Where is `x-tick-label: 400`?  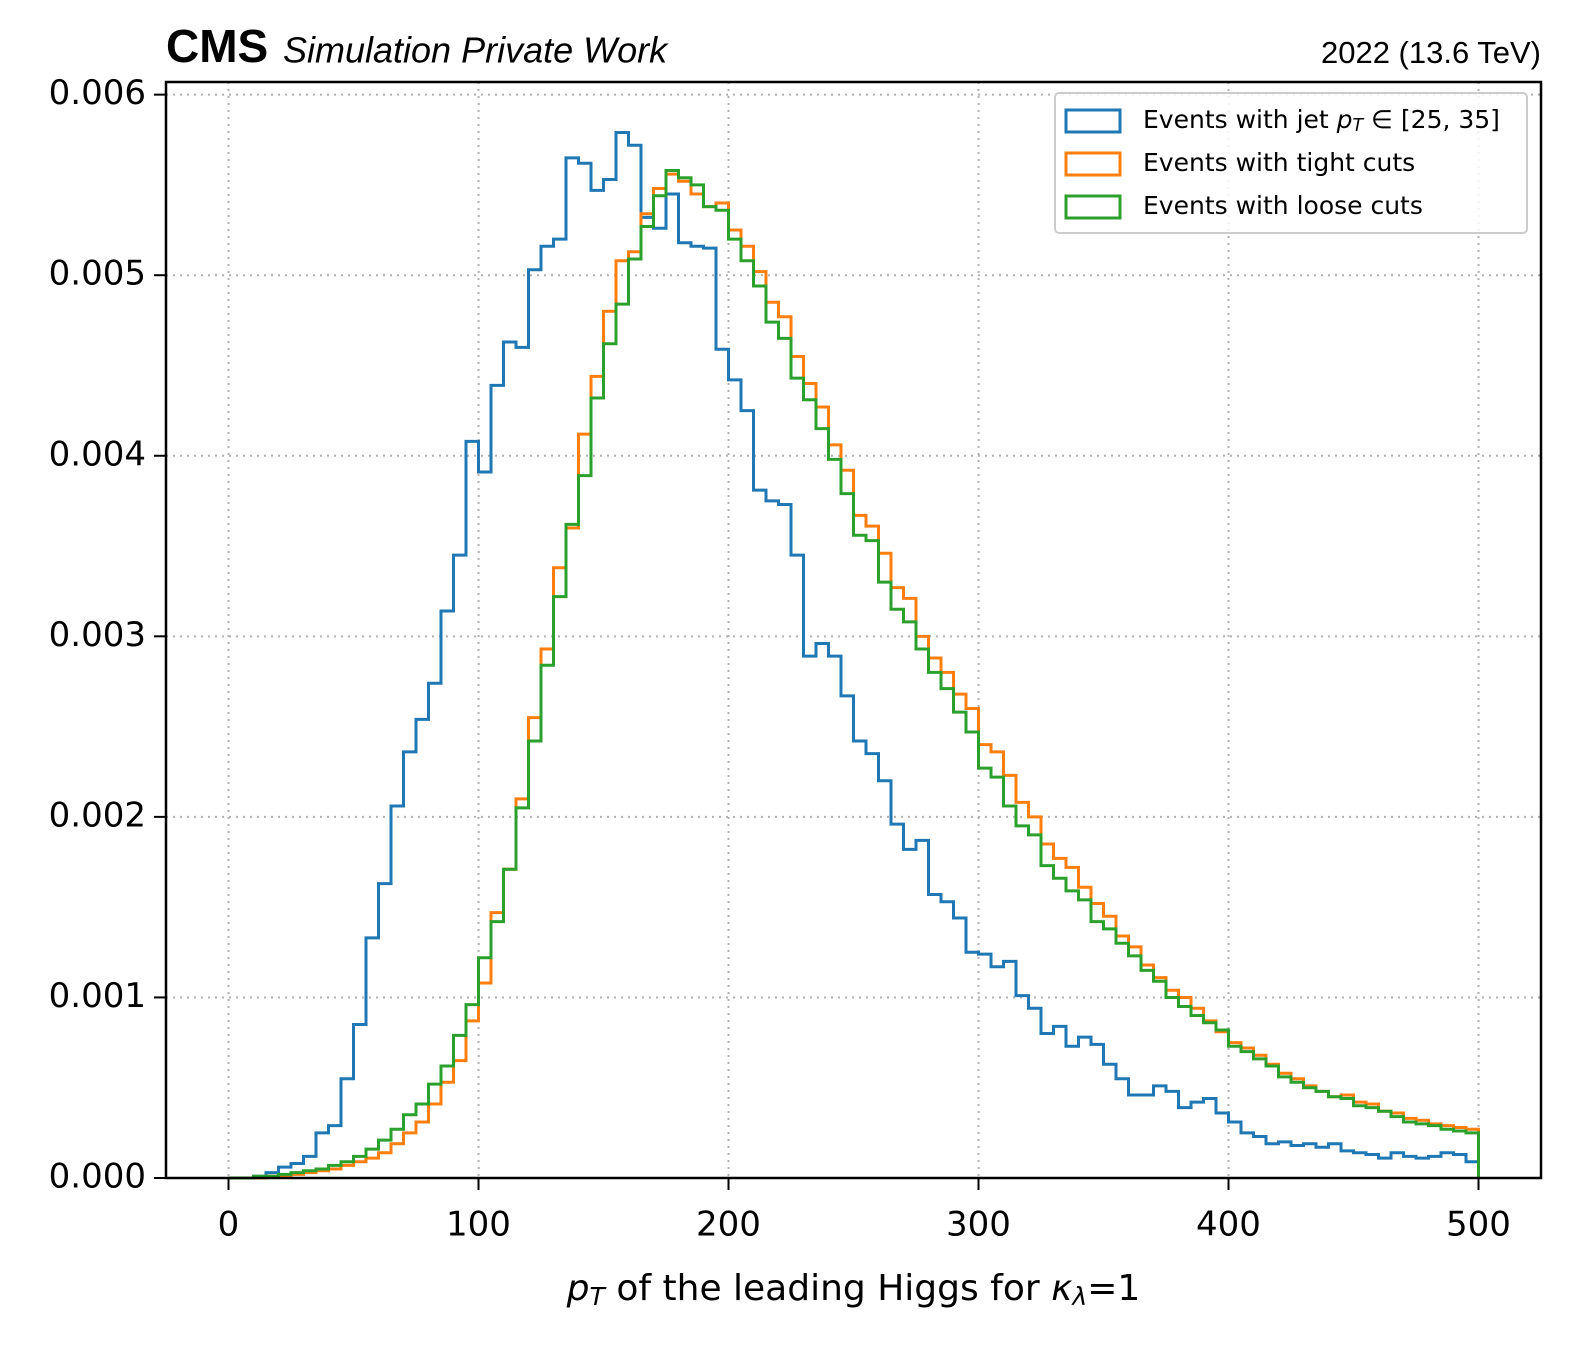 x-tick-label: 400 is located at coordinates (1228, 1225).